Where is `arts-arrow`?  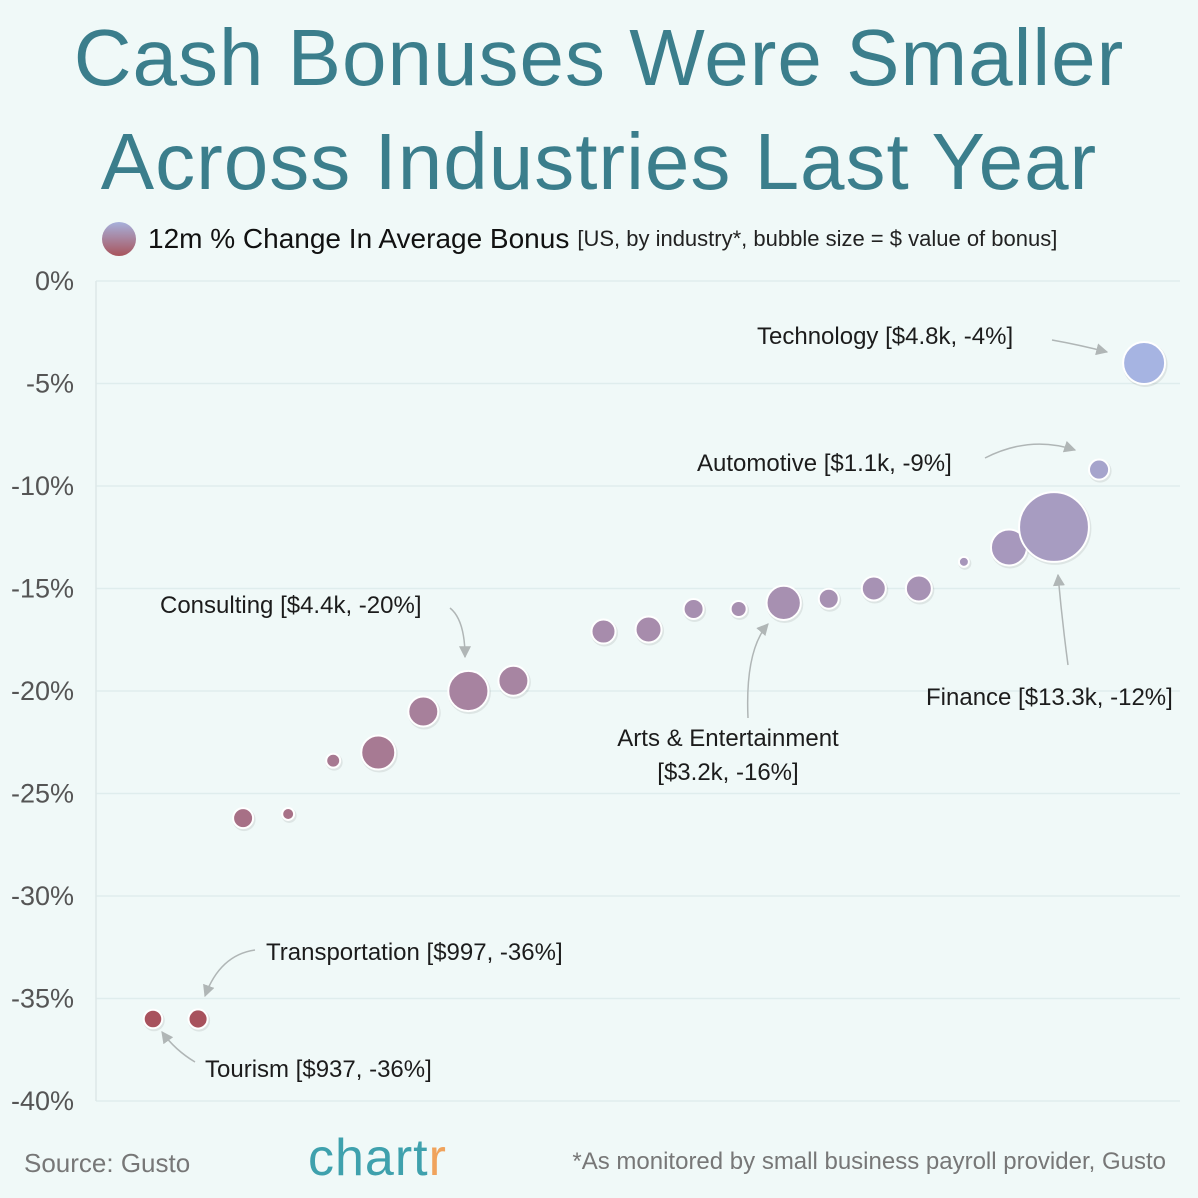
arts-arrow is located at coordinates (757, 671).